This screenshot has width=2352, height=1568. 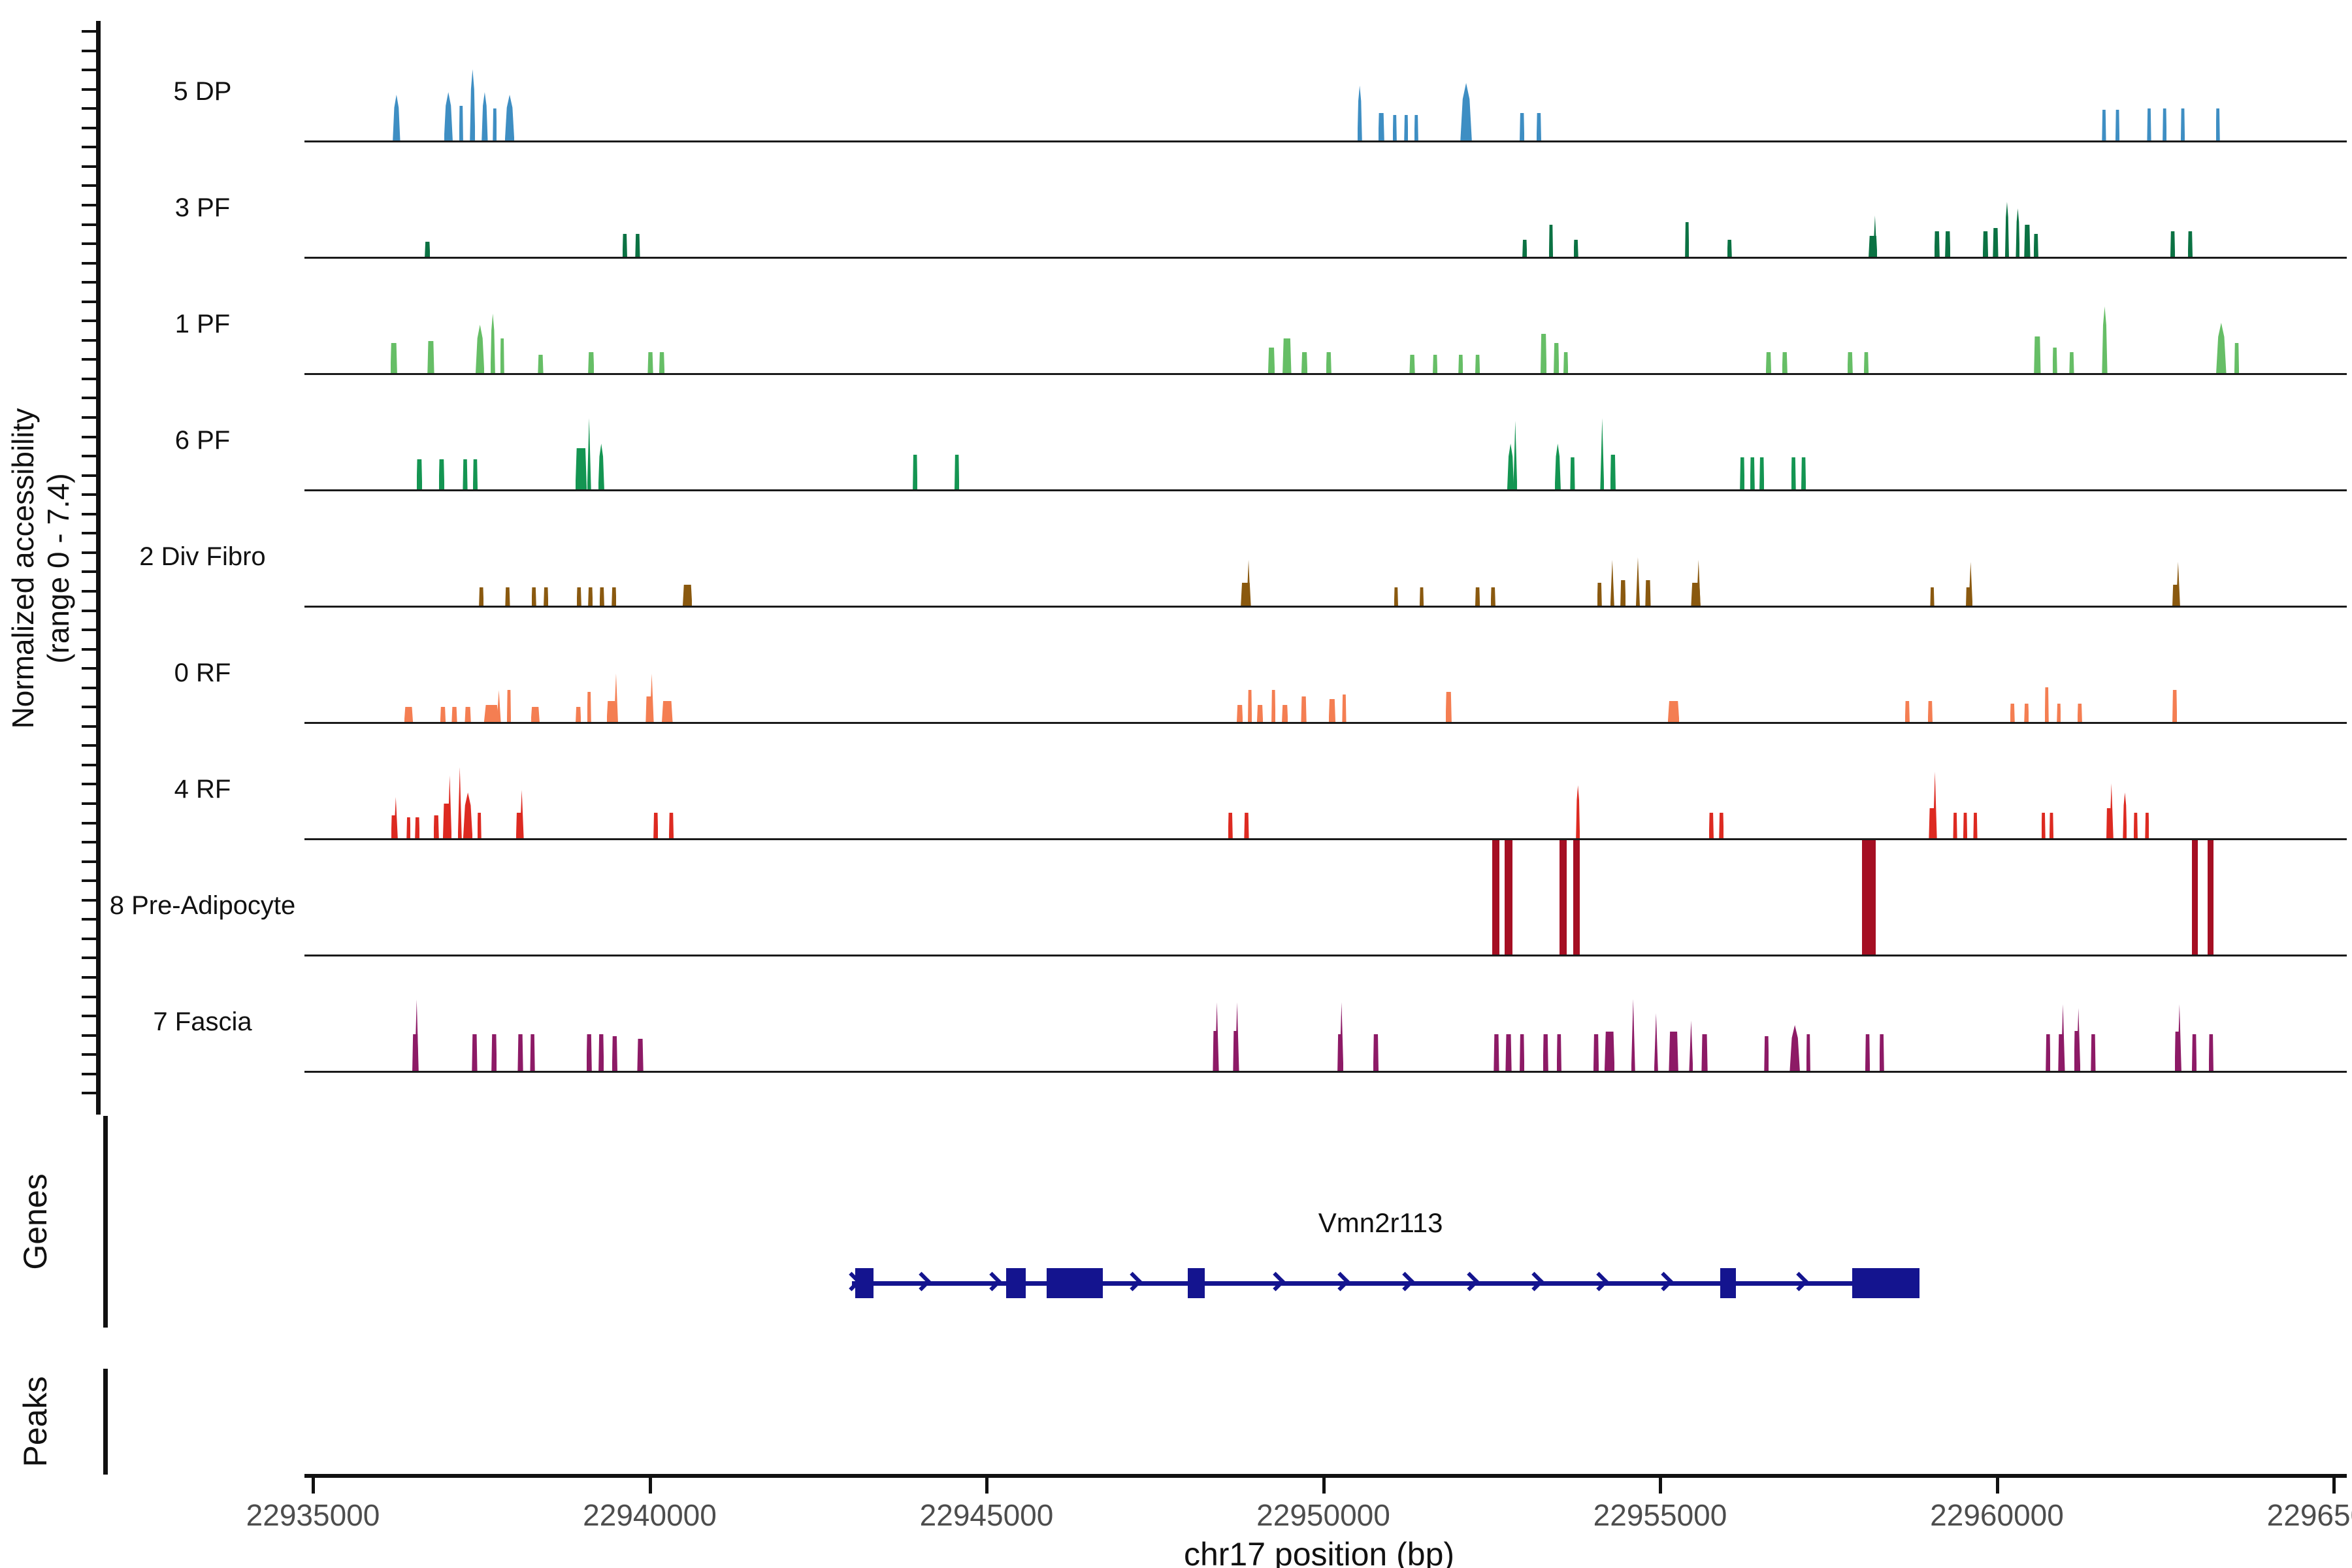 What do you see at coordinates (1660, 1515) in the screenshot?
I see `x-axis-tick-label: 22955000` at bounding box center [1660, 1515].